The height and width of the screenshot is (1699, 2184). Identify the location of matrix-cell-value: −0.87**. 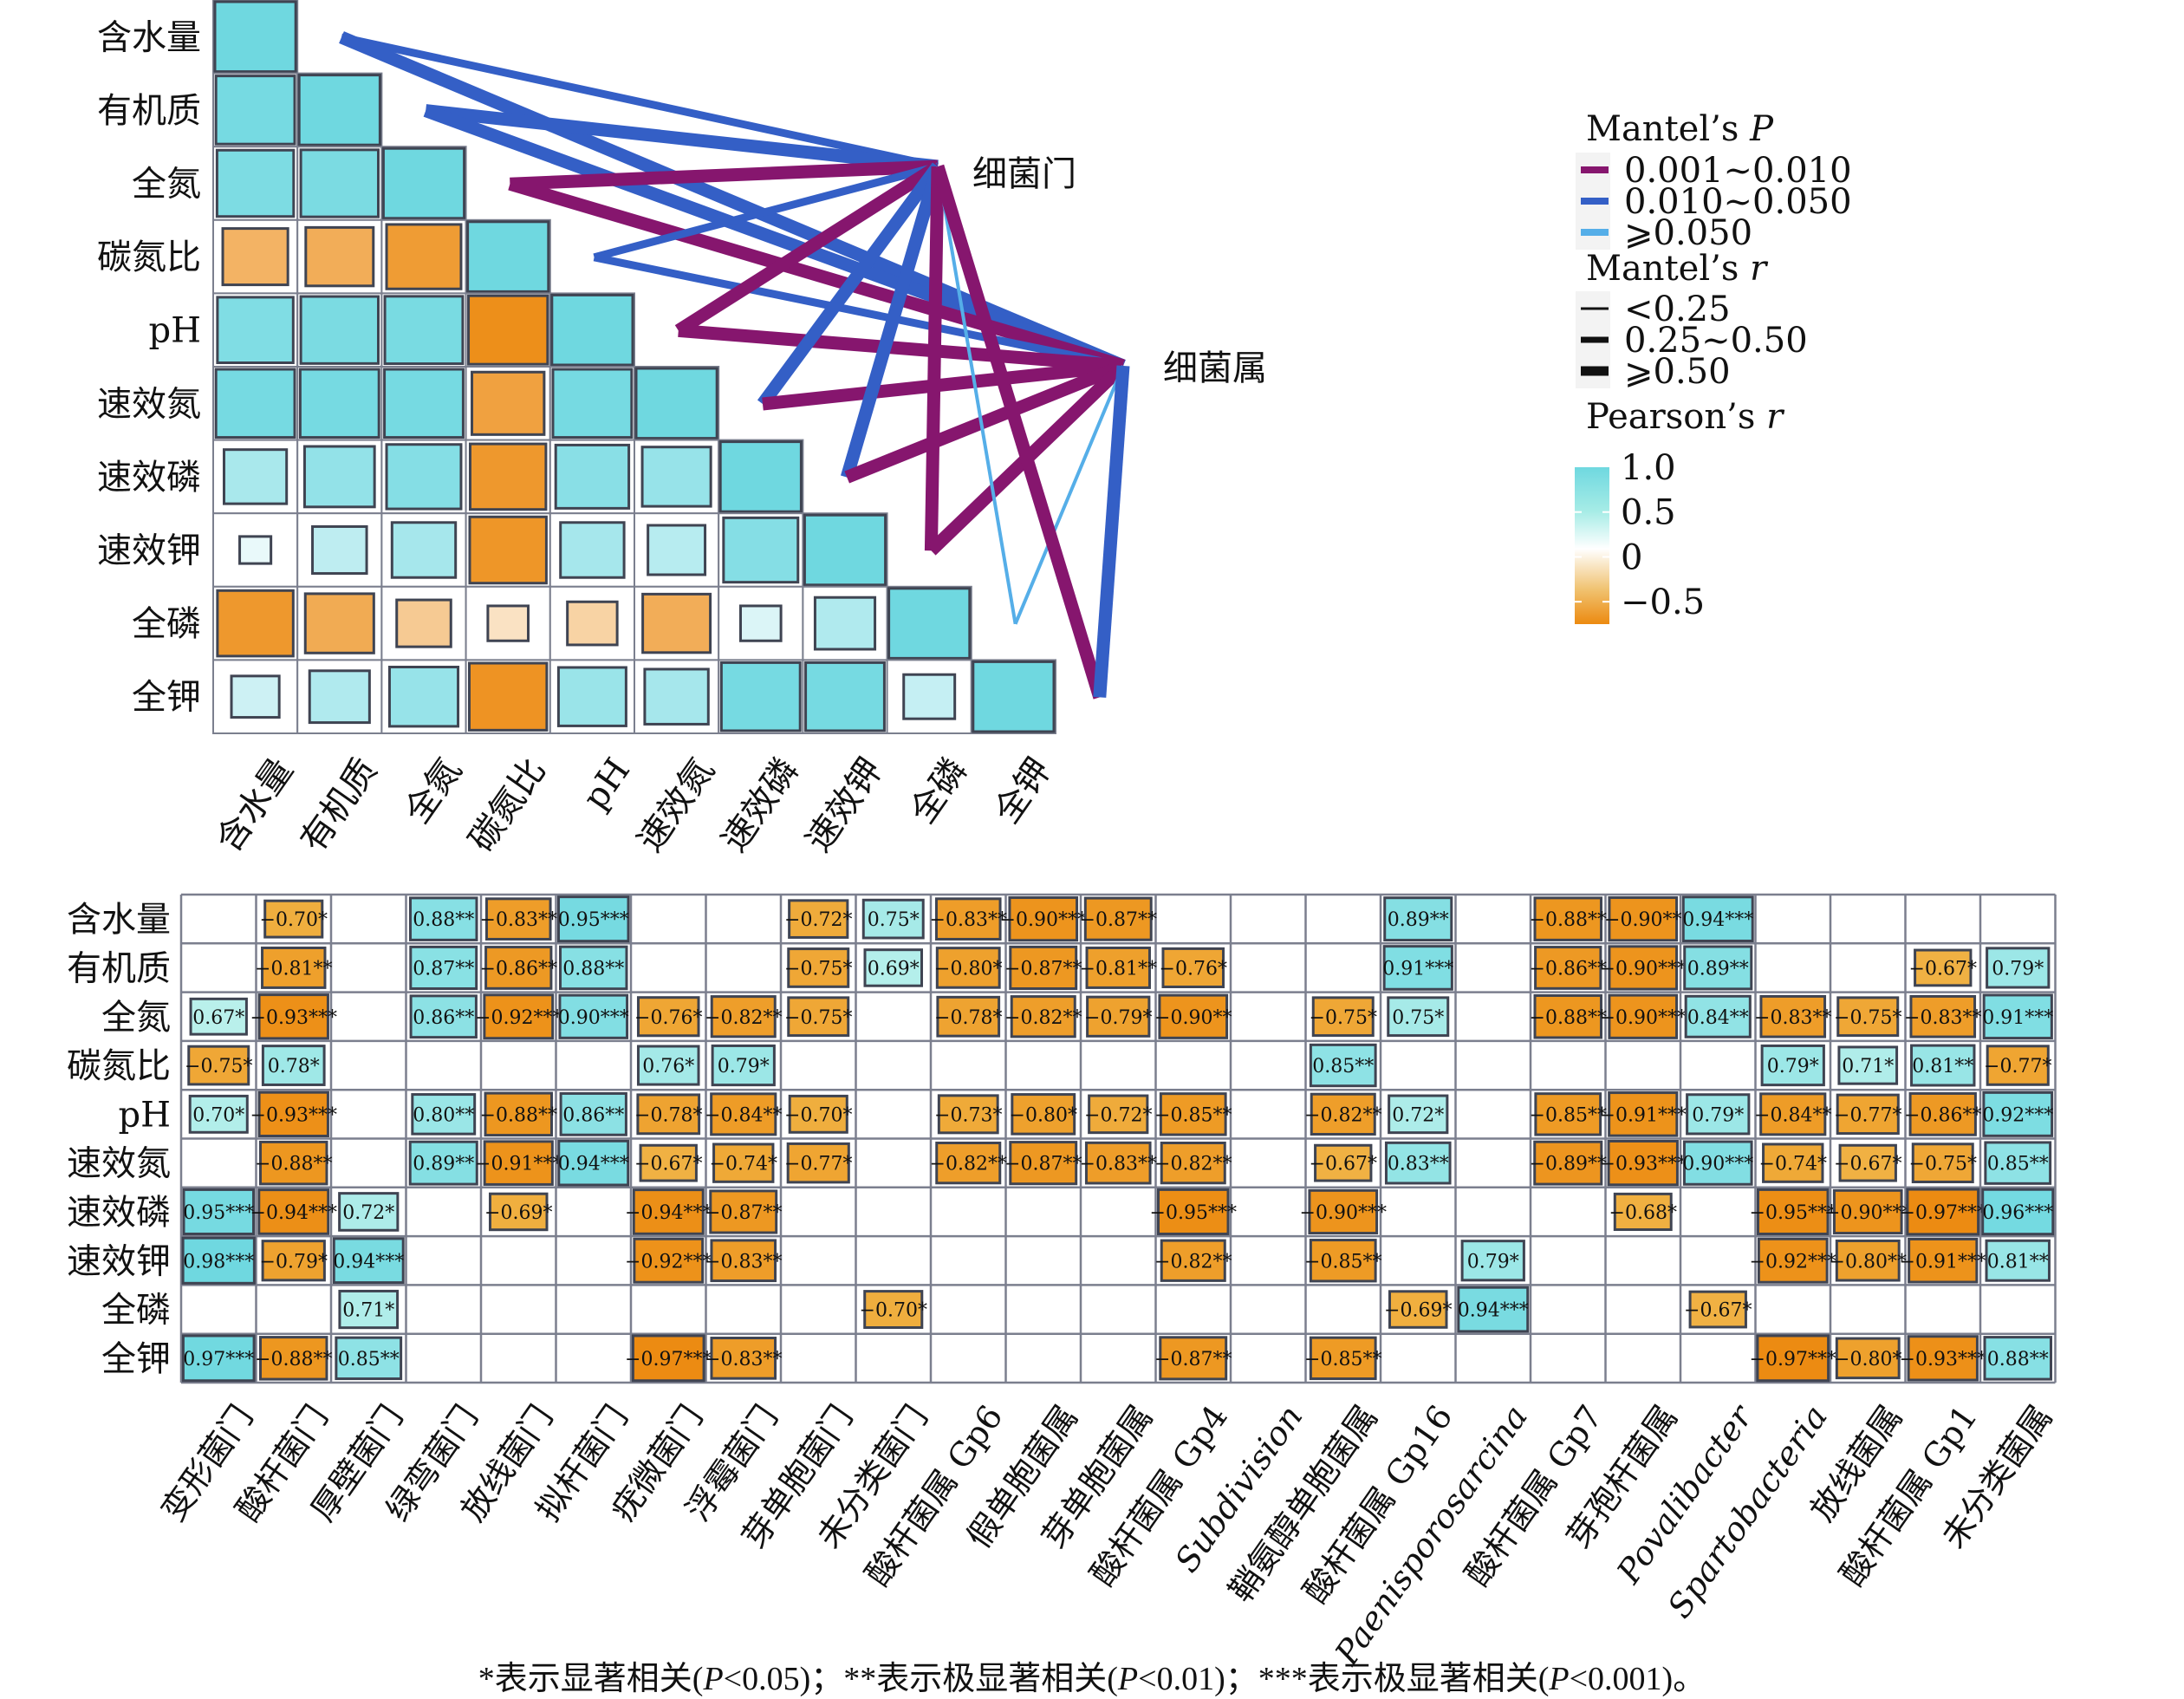
(1118, 920).